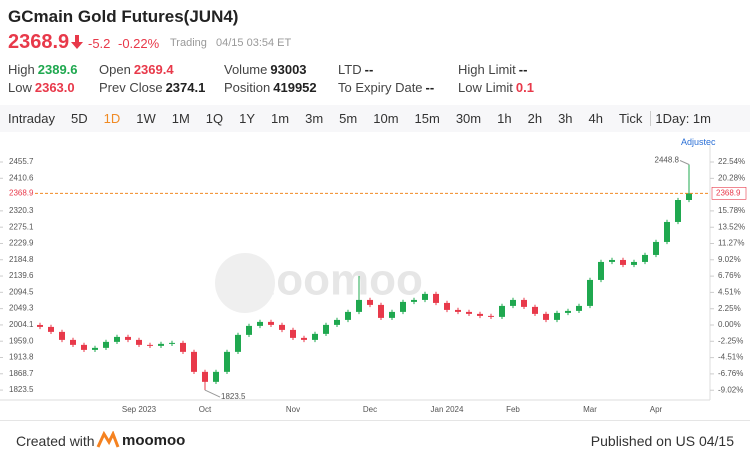  What do you see at coordinates (21, 69) in the screenshot?
I see `stat-label: High` at bounding box center [21, 69].